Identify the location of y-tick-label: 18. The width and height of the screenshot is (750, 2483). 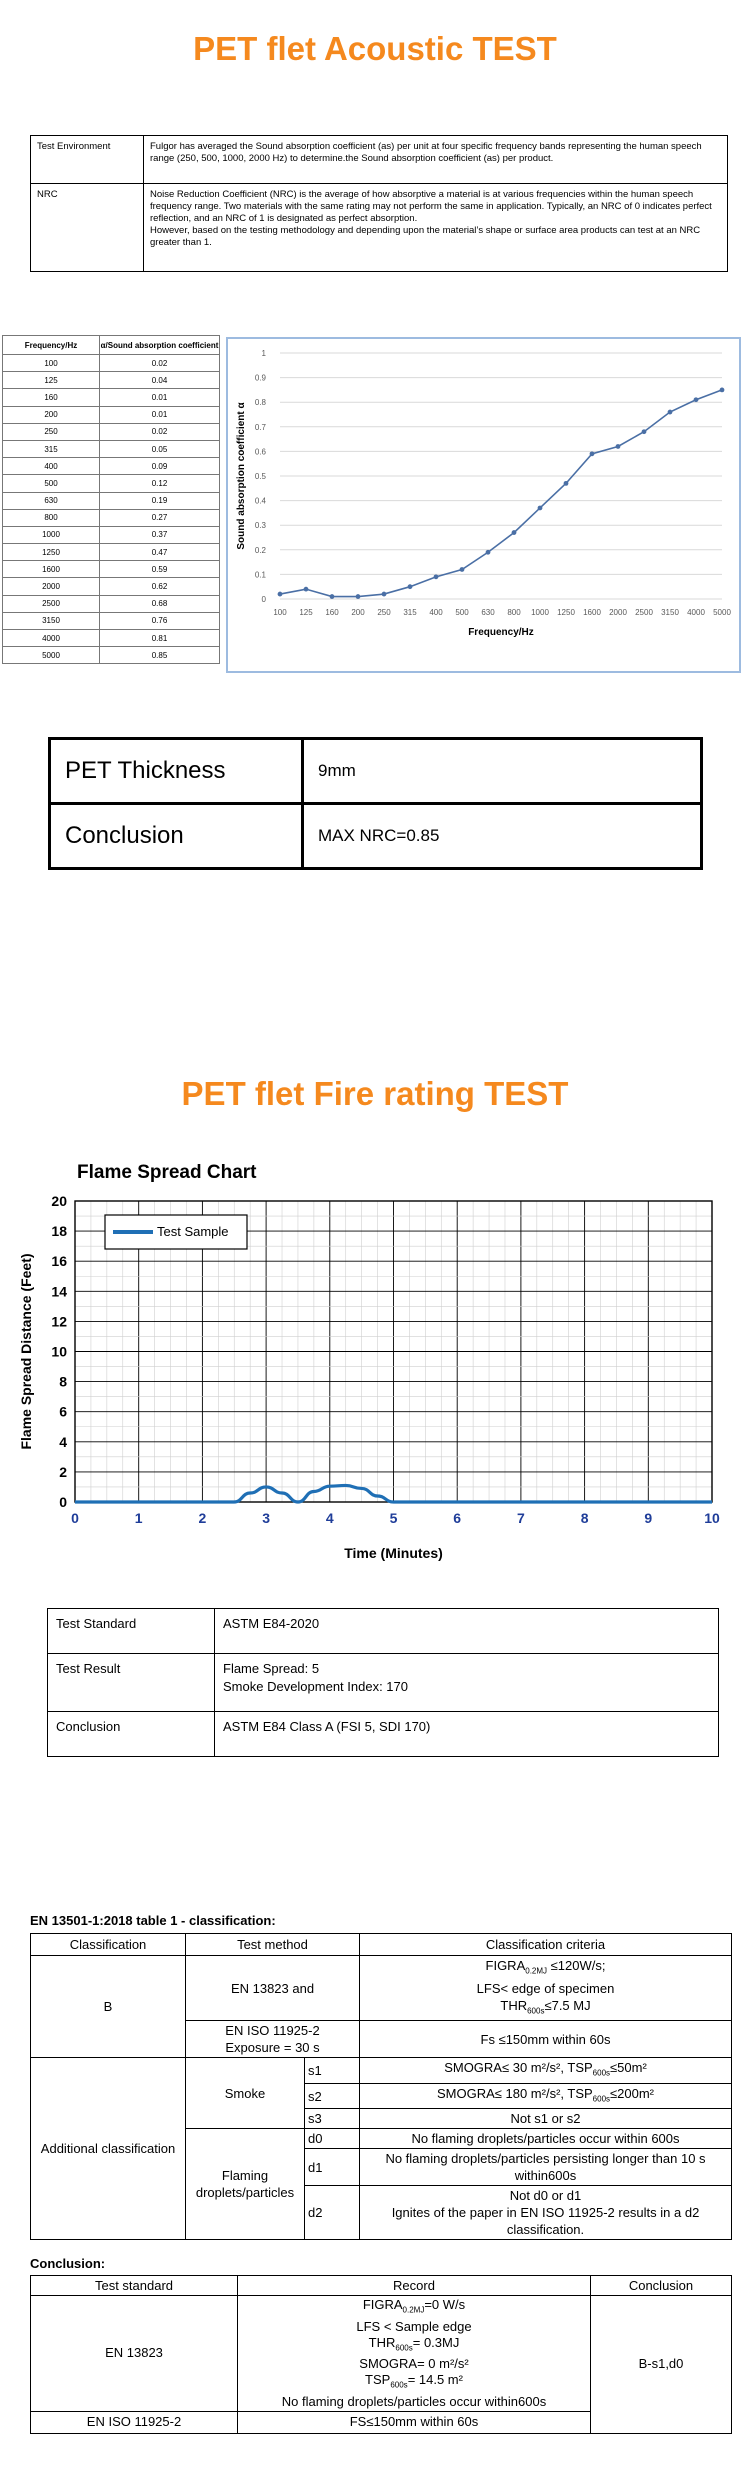
(59, 1231).